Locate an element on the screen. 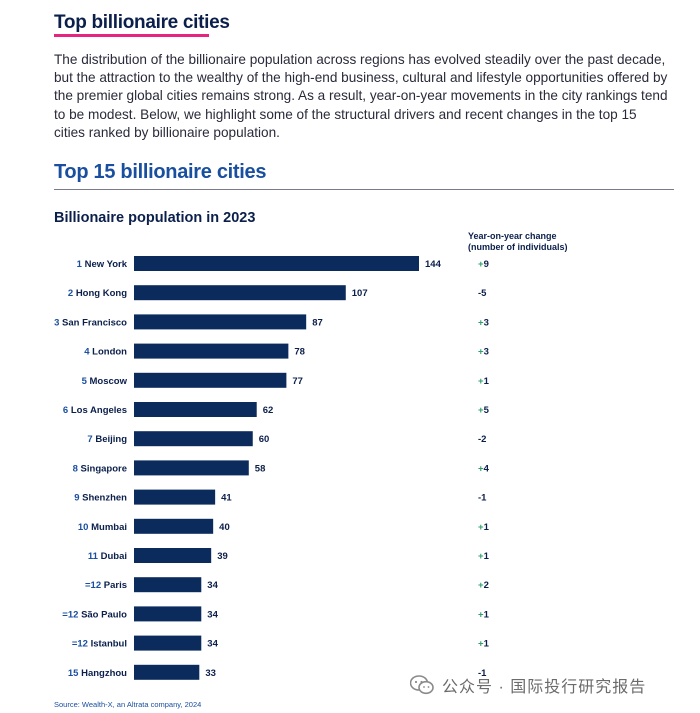 This screenshot has height=713, width=700. city-label: Shenzhen is located at coordinates (104, 498).